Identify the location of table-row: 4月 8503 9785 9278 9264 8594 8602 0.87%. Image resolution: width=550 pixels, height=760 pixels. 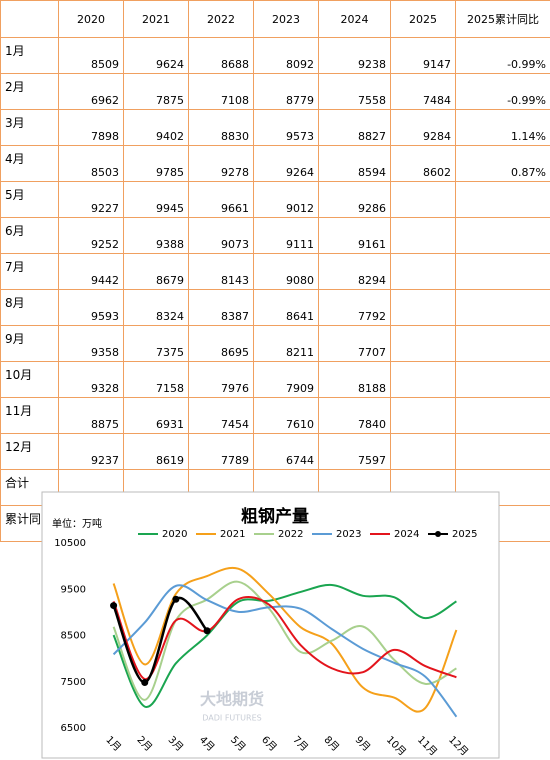
(275, 163).